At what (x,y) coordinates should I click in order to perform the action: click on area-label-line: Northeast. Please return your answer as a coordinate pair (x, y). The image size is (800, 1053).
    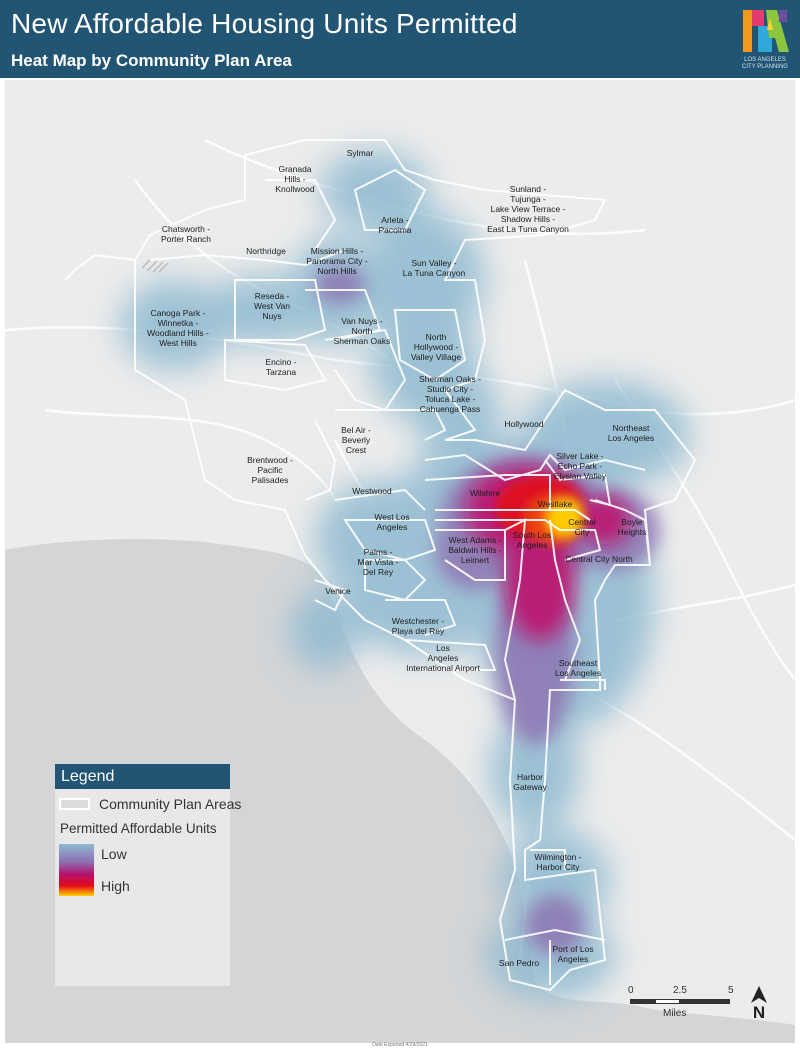
    Looking at the image, I should click on (631, 428).